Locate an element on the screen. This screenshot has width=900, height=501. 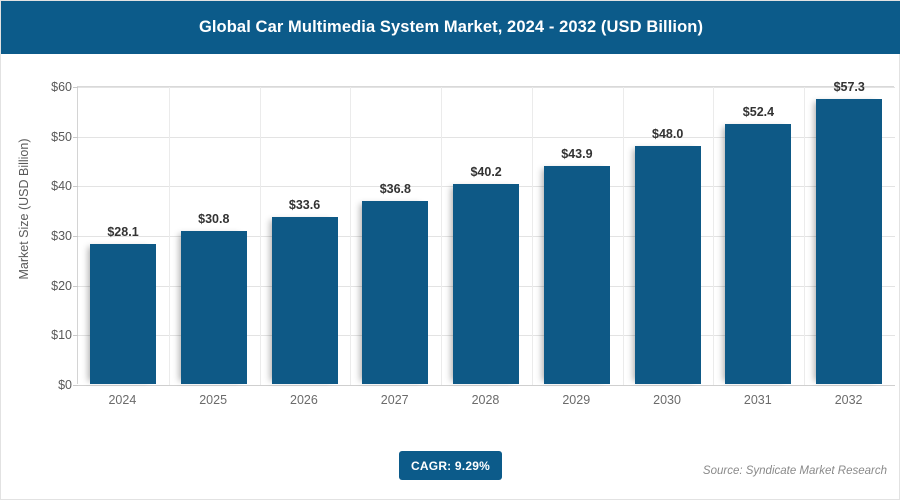
bar-2025 is located at coordinates (213, 307).